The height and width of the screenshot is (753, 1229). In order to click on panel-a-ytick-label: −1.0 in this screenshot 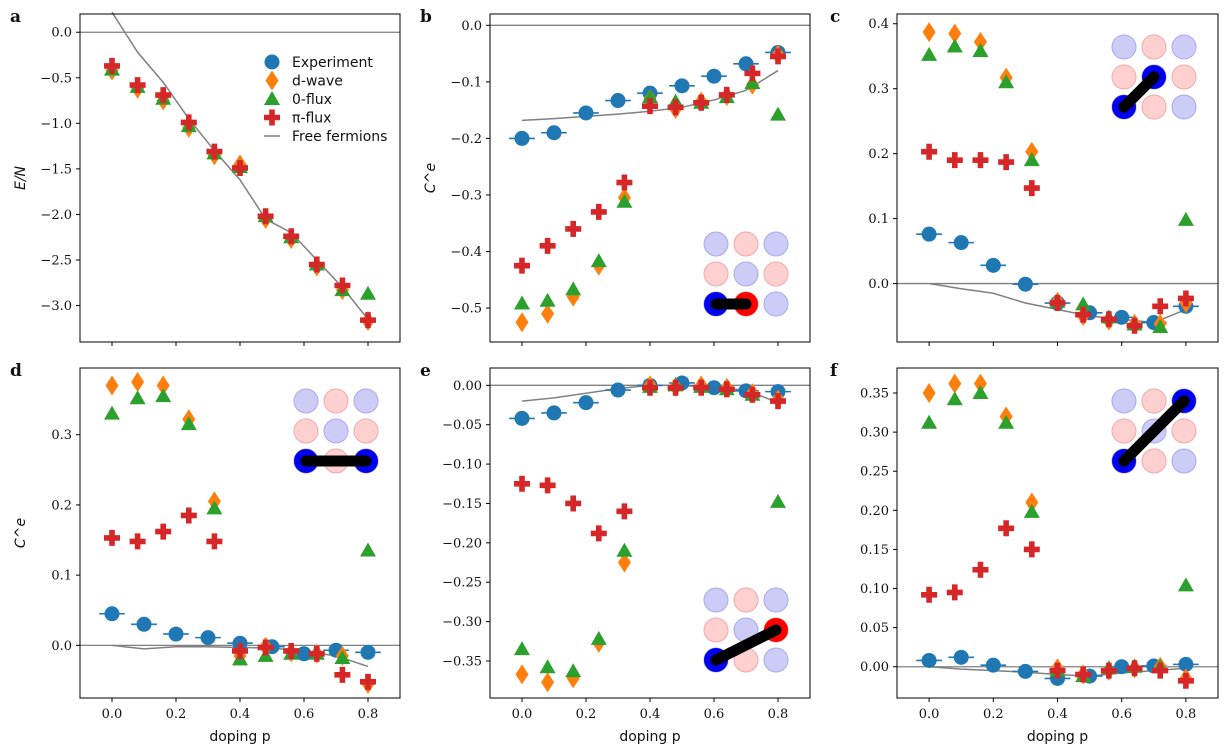, I will do `click(56, 124)`.